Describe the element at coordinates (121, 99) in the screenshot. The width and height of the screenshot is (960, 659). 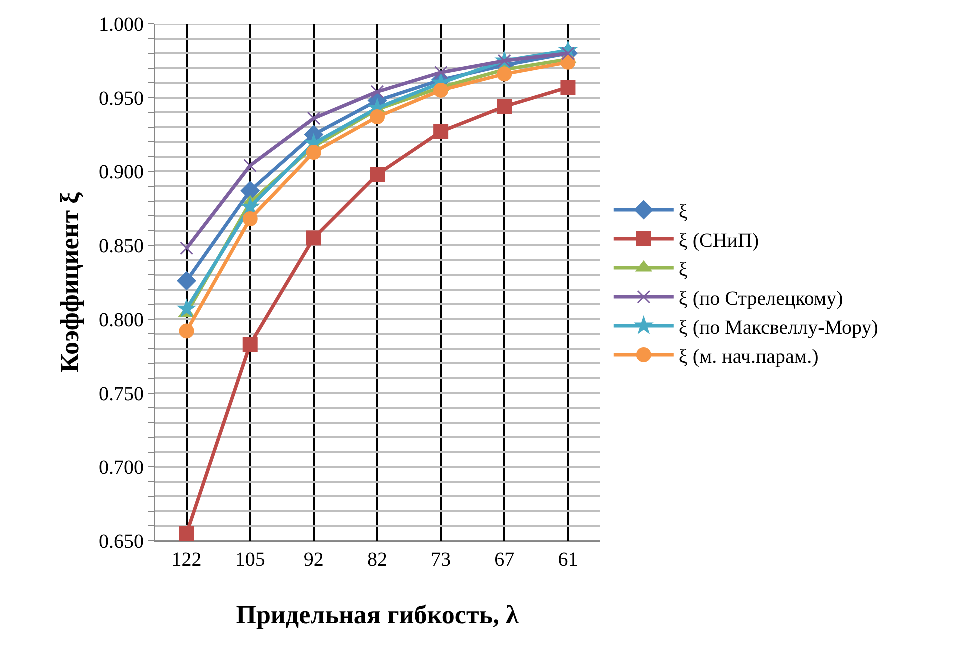
I see `y-tick-label: 0.950` at that location.